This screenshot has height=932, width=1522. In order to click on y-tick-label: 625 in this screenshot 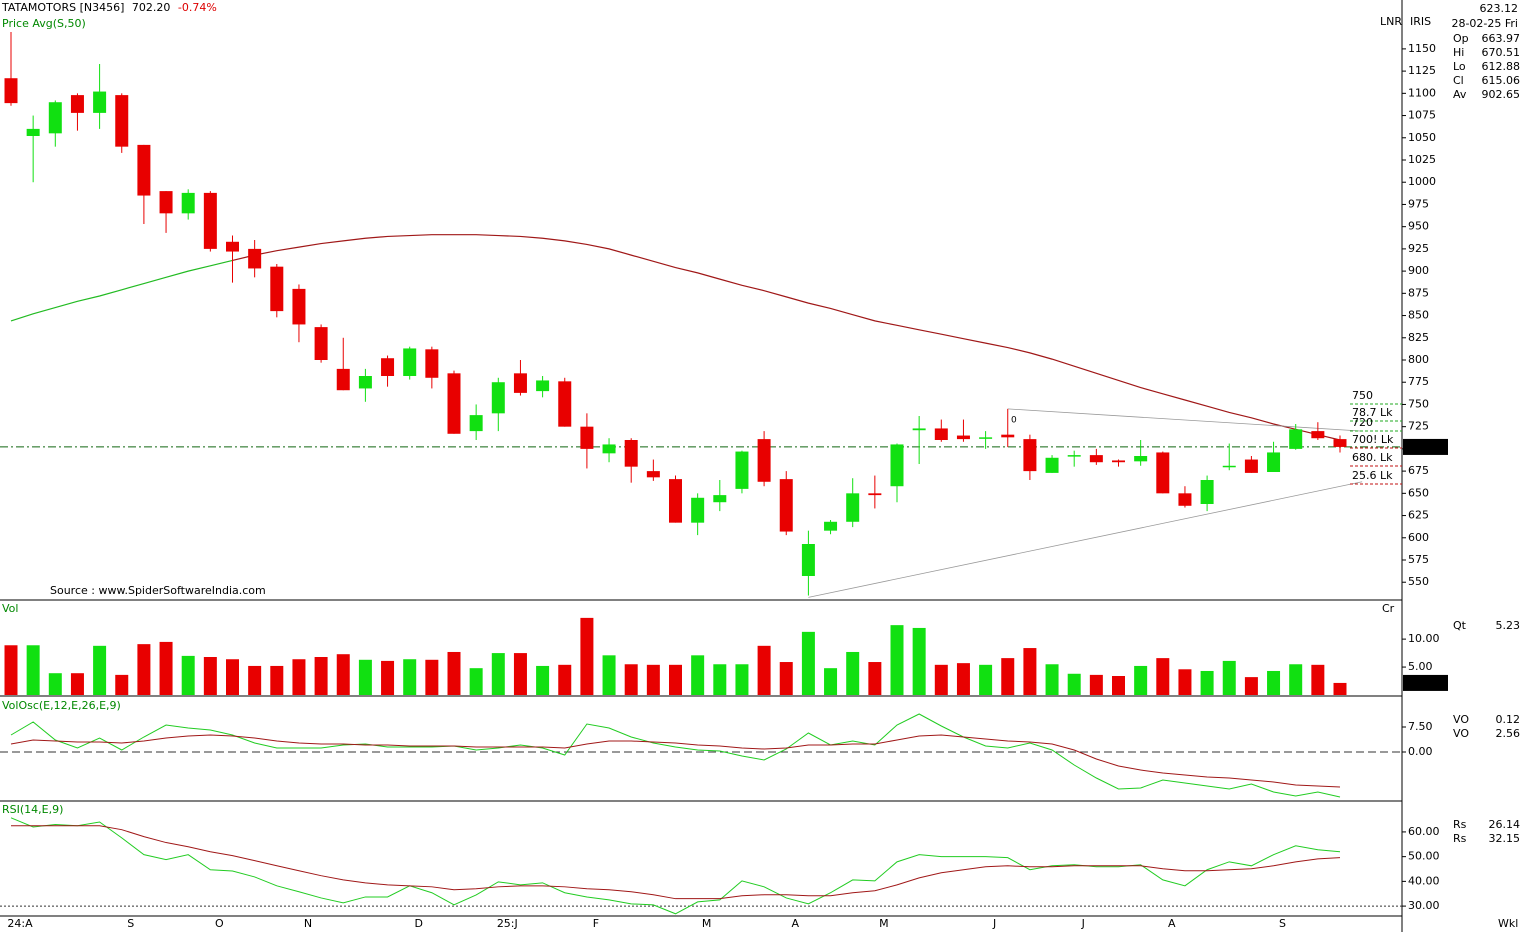, I will do `click(1418, 515)`.